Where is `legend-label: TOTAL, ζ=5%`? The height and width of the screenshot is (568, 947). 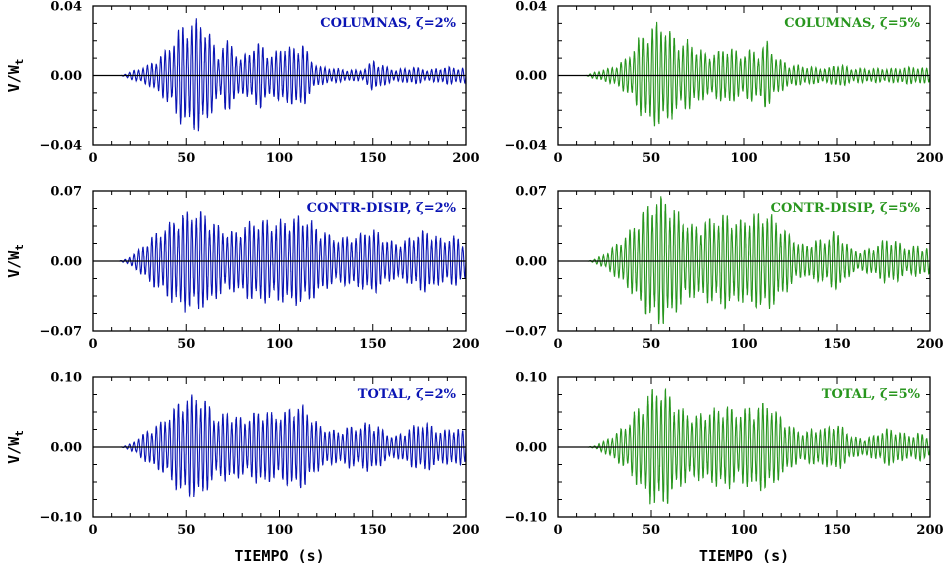
legend-label: TOTAL, ζ=5% is located at coordinates (871, 394).